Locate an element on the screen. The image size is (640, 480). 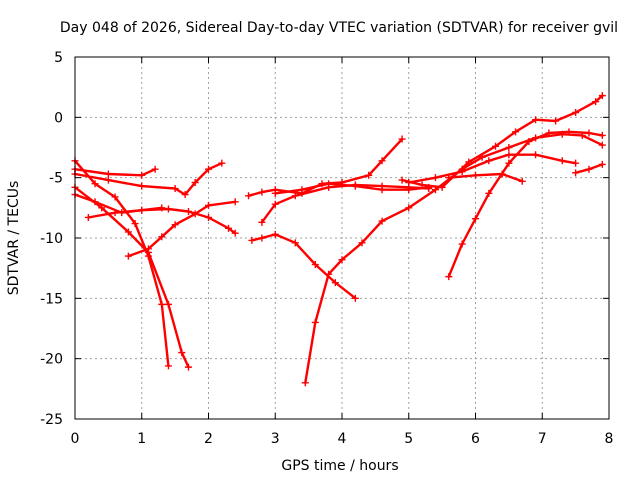
x-tick-label: 0 is located at coordinates (75, 439).